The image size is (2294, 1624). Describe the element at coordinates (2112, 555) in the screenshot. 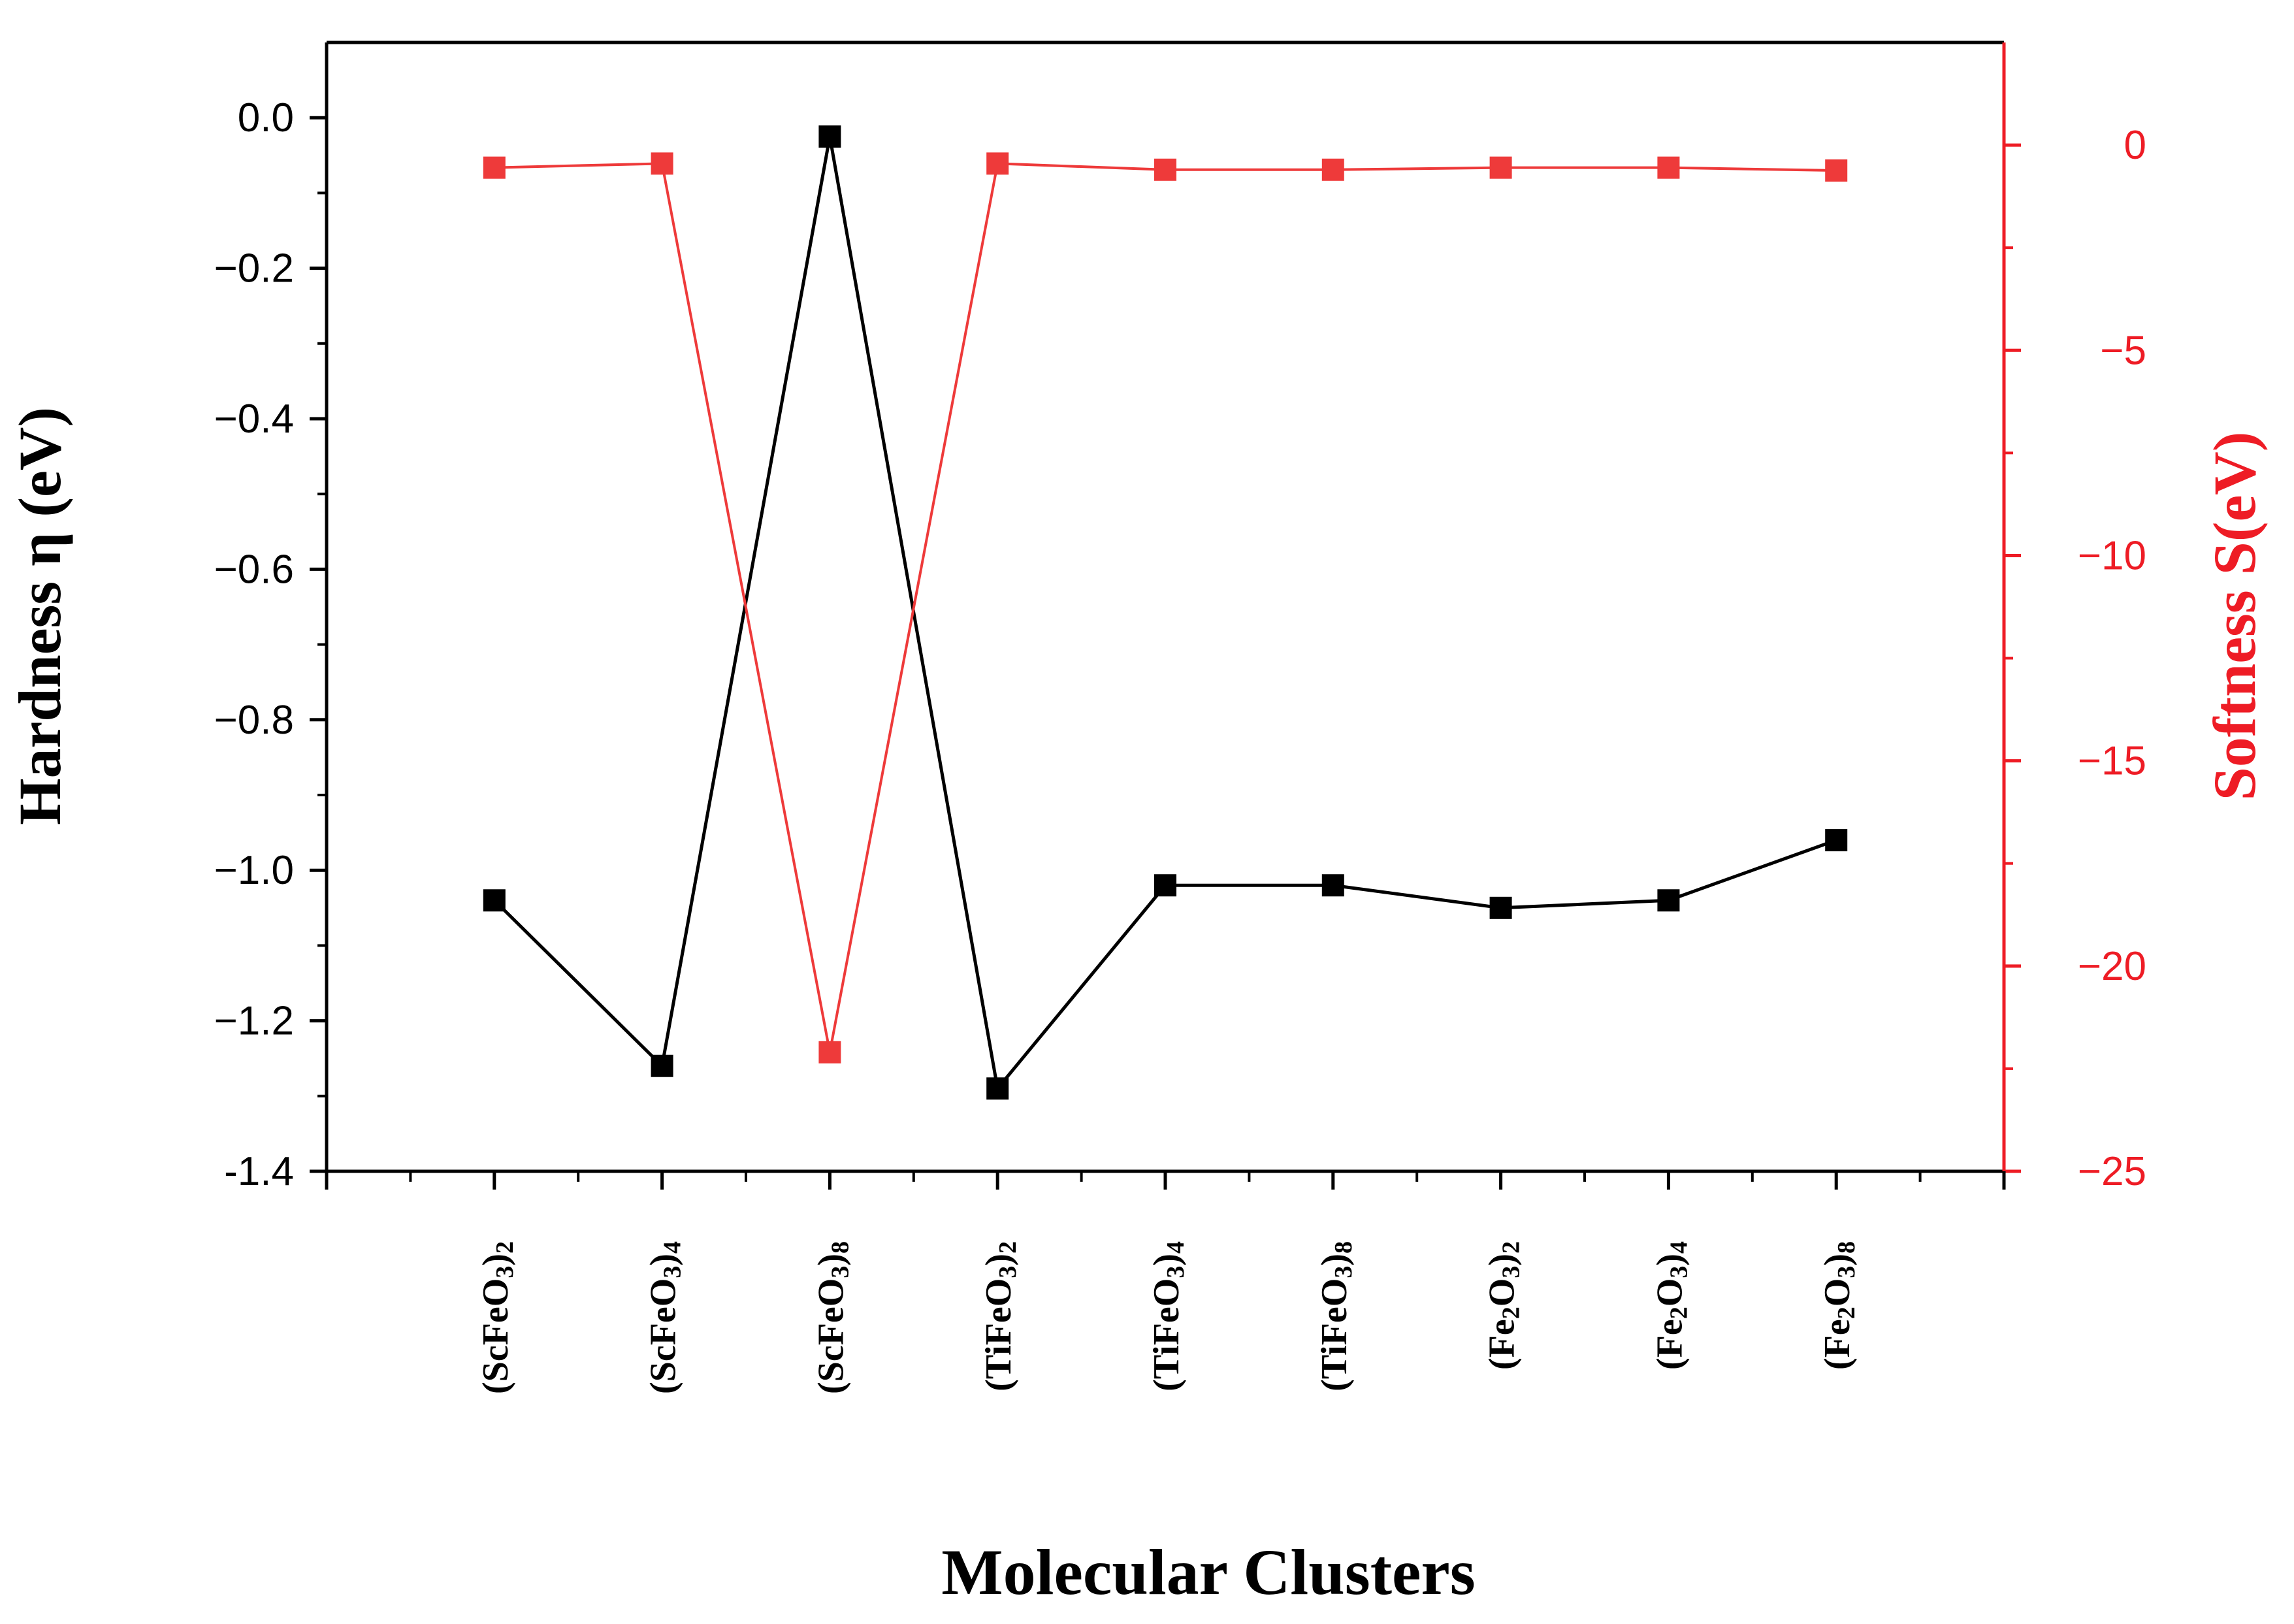

I see `right-tick-label: −10` at that location.